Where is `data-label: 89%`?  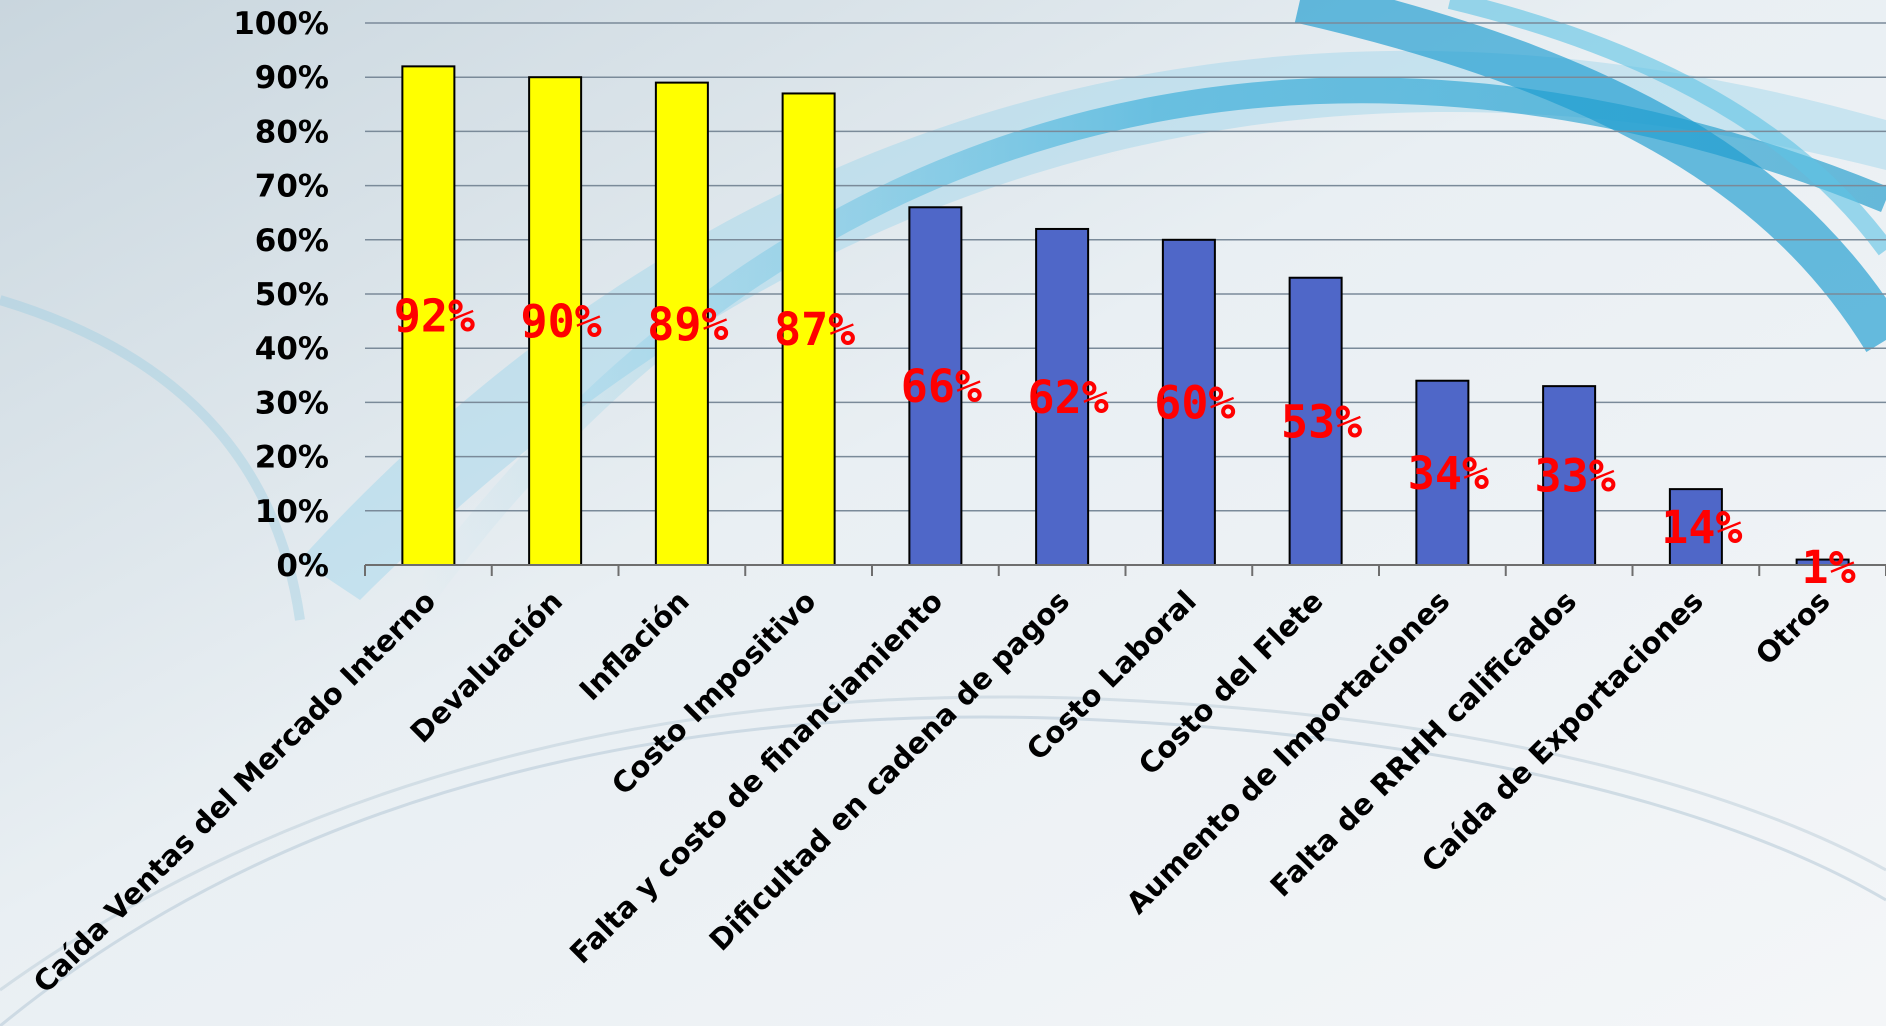 data-label: 89% is located at coordinates (687, 324).